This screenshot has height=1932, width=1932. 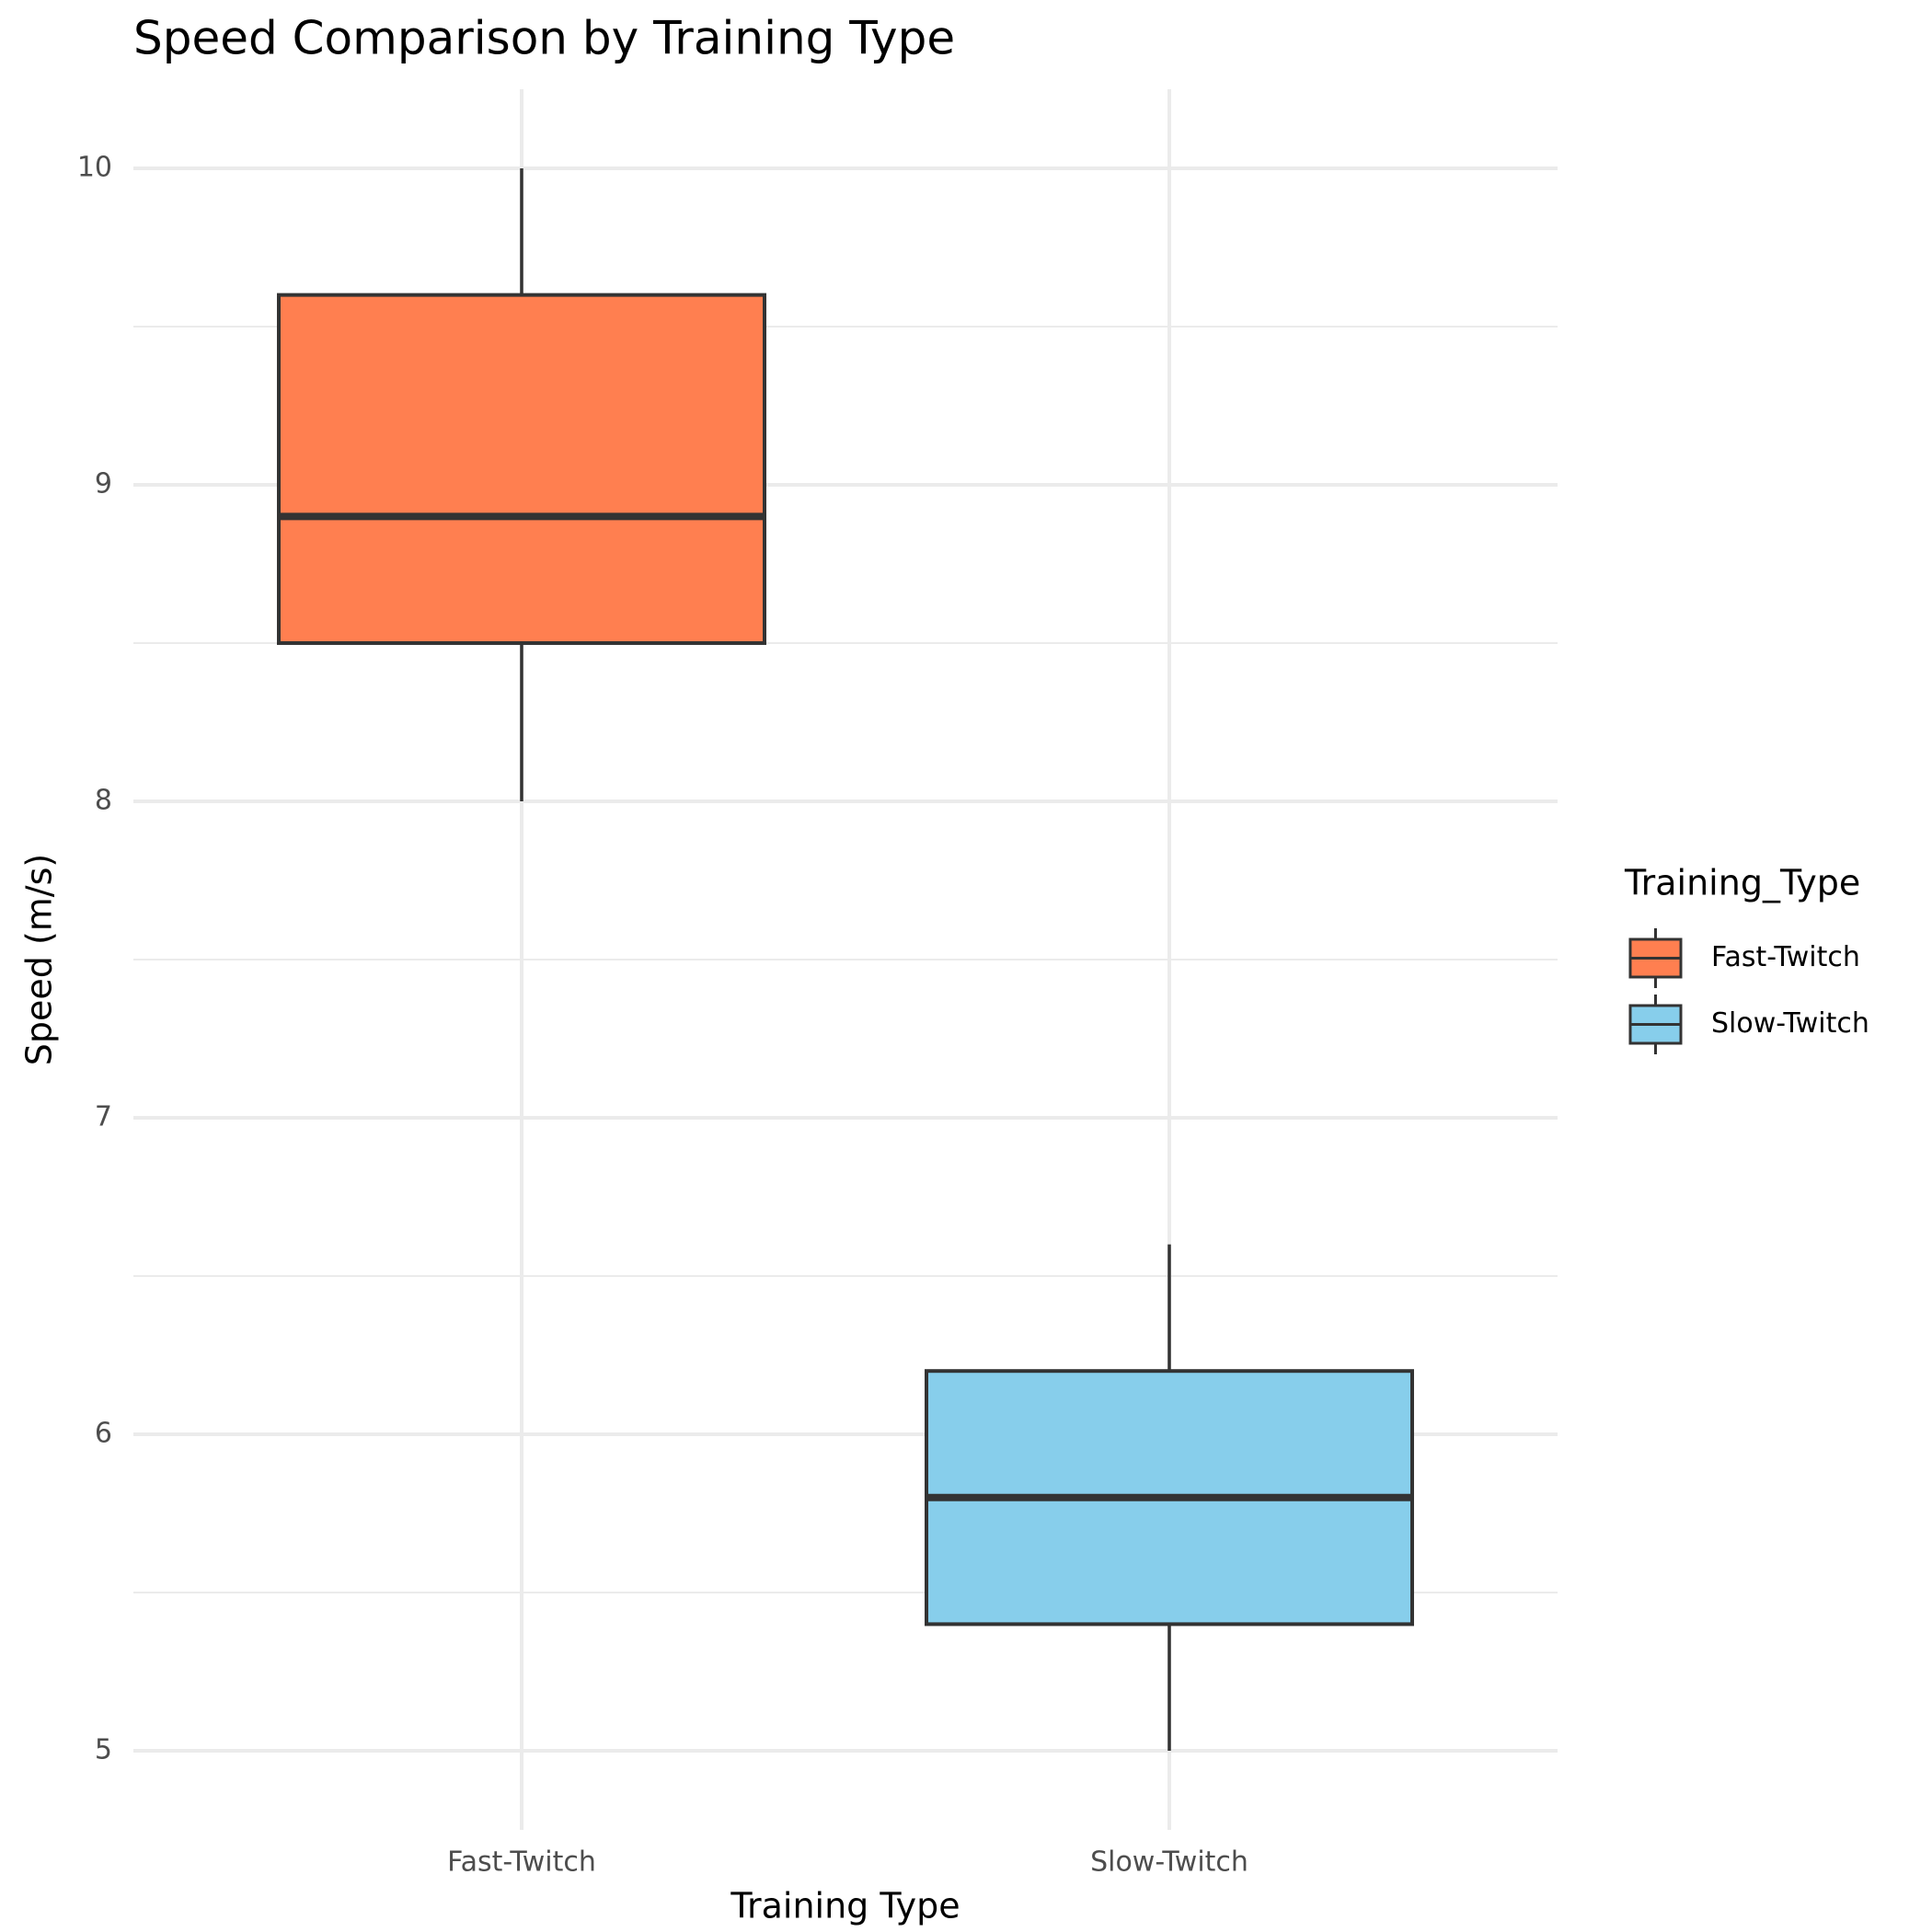 I want to click on y-tick-label: 9, so click(x=103, y=484).